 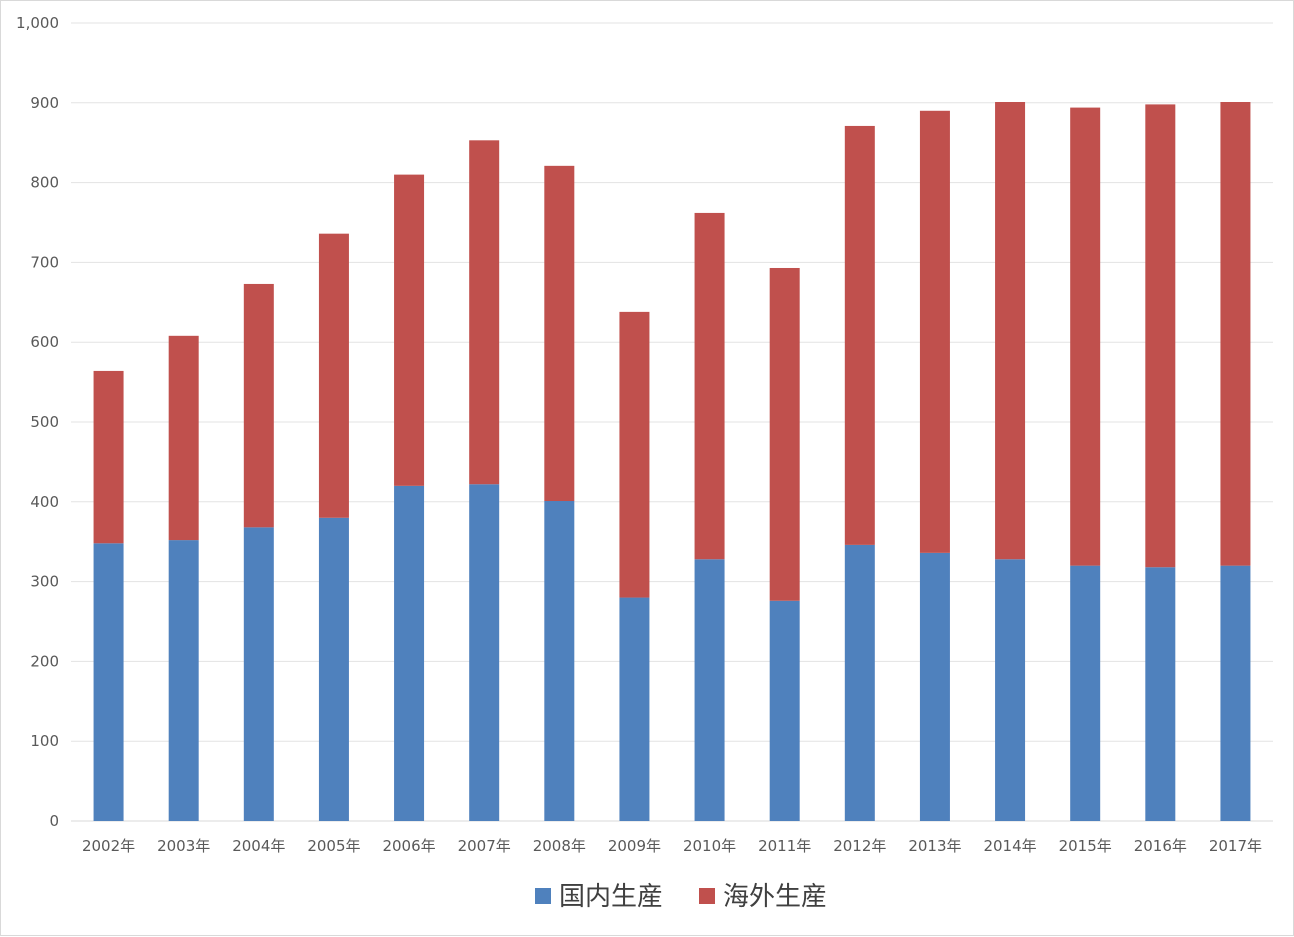 I want to click on x-tick-label: 2007年, so click(x=484, y=846).